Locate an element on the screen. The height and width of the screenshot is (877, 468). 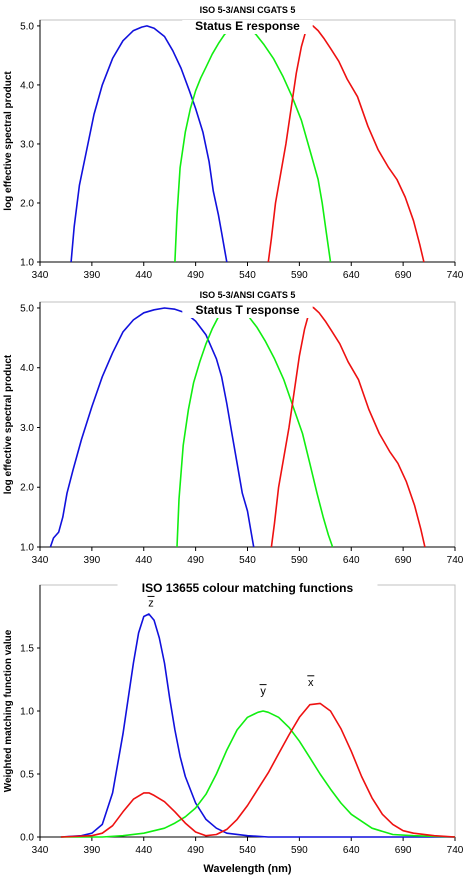
x-axis-label: Wavelength (nm) is located at coordinates (247, 869).